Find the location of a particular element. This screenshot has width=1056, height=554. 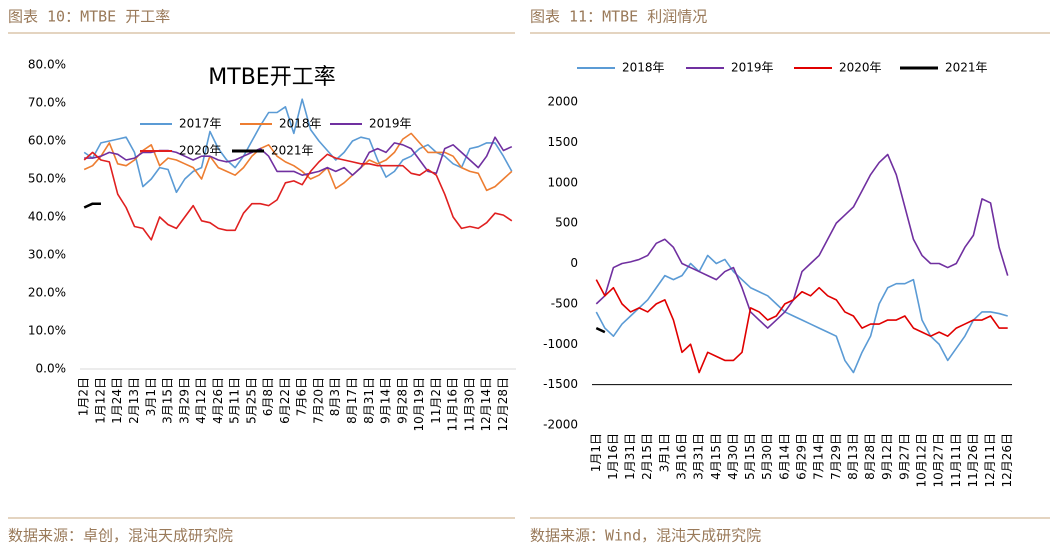

x-tick-label: 12月11日 is located at coordinates (990, 460).